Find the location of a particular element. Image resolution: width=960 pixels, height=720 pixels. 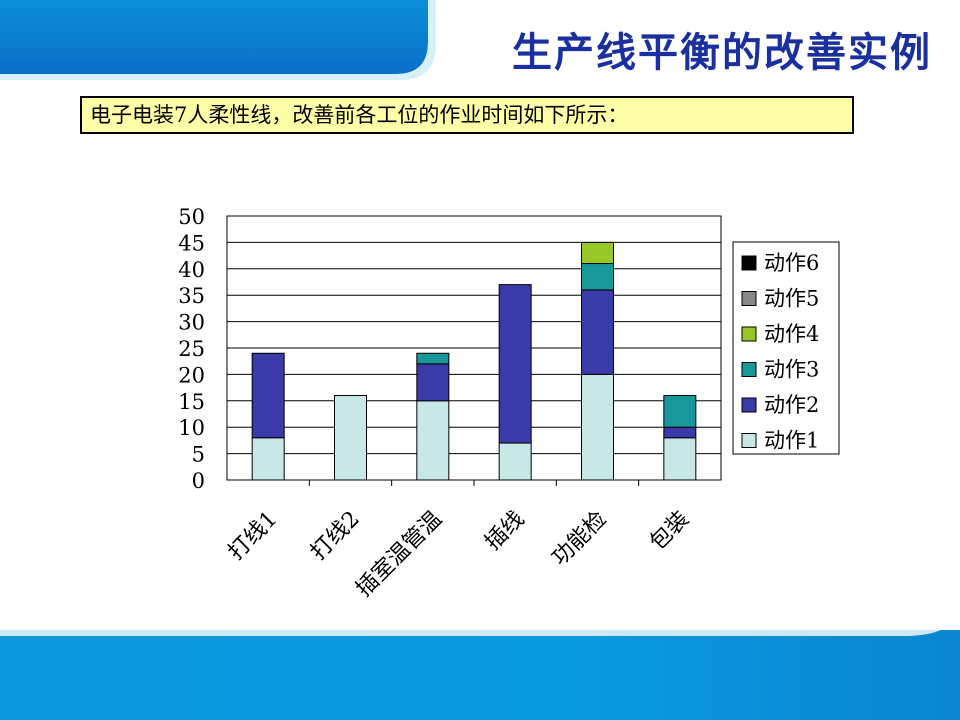

y-tick-label: 15 is located at coordinates (191, 402).